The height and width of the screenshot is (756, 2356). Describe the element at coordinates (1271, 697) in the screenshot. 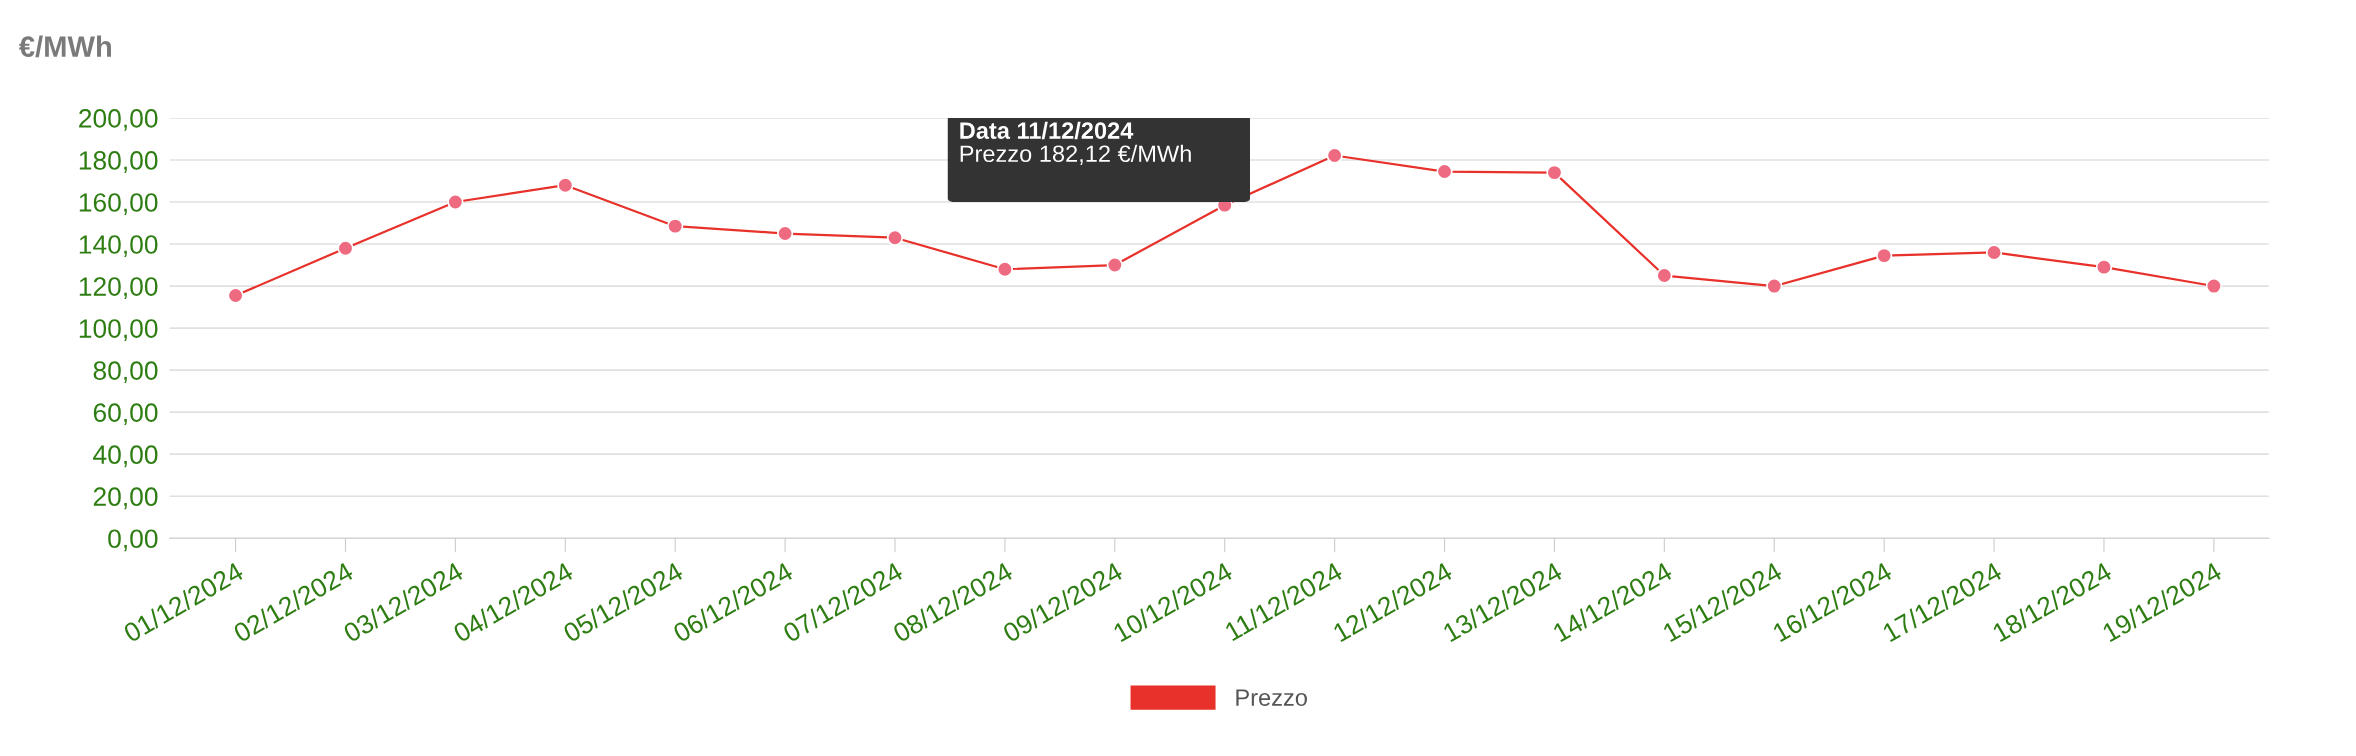

I see `legend-label: Prezzo` at that location.